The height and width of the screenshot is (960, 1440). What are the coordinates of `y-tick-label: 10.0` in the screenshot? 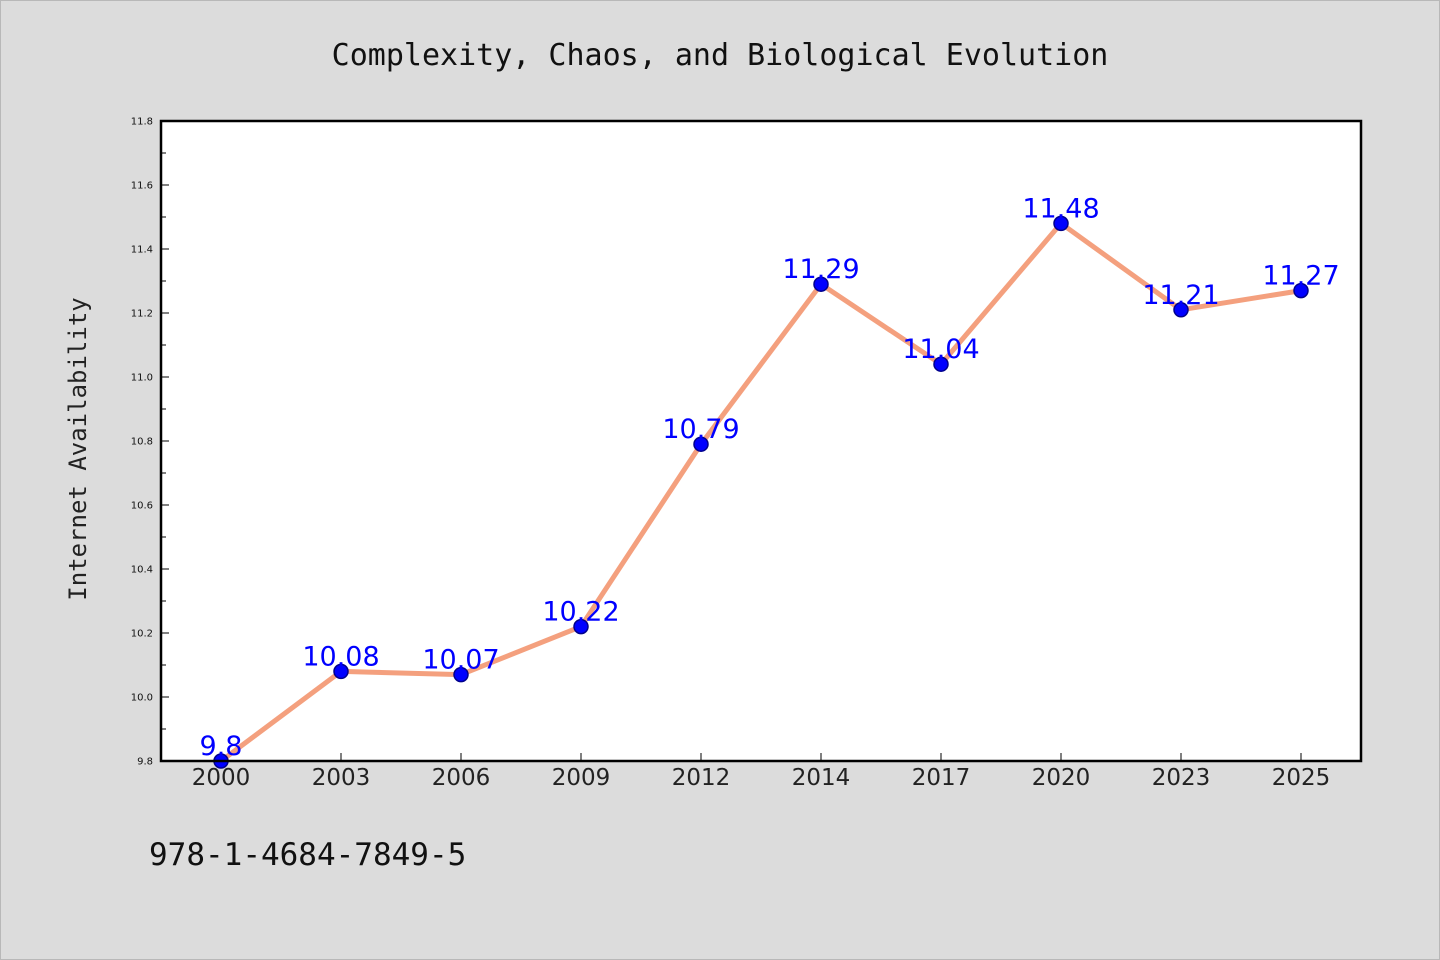 It's located at (142, 698).